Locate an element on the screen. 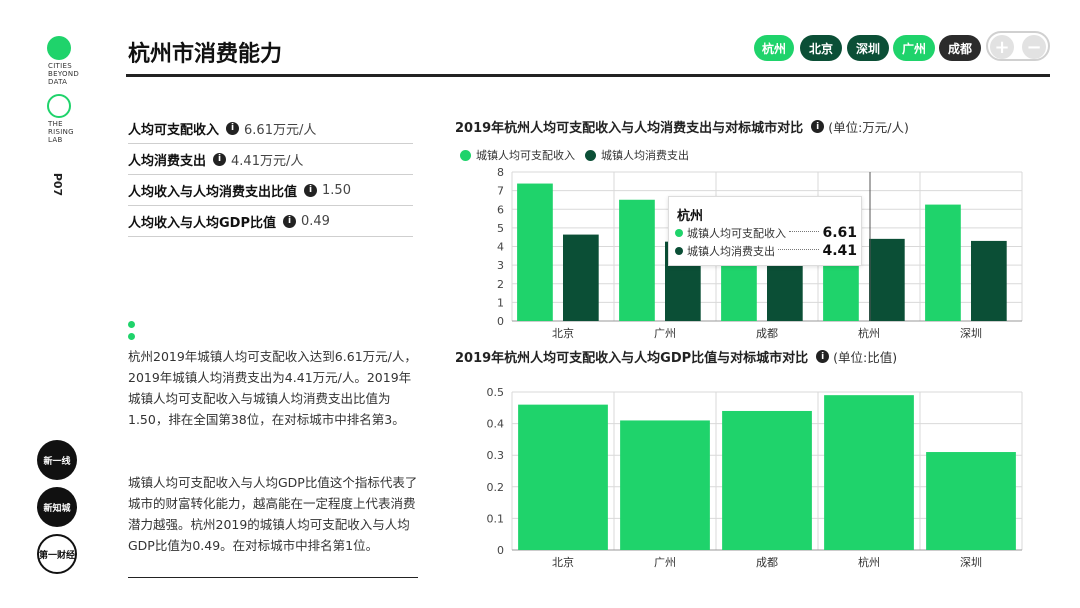  metric-row: 人均可支配收入 i 6.61万元/人 is located at coordinates (270, 128).